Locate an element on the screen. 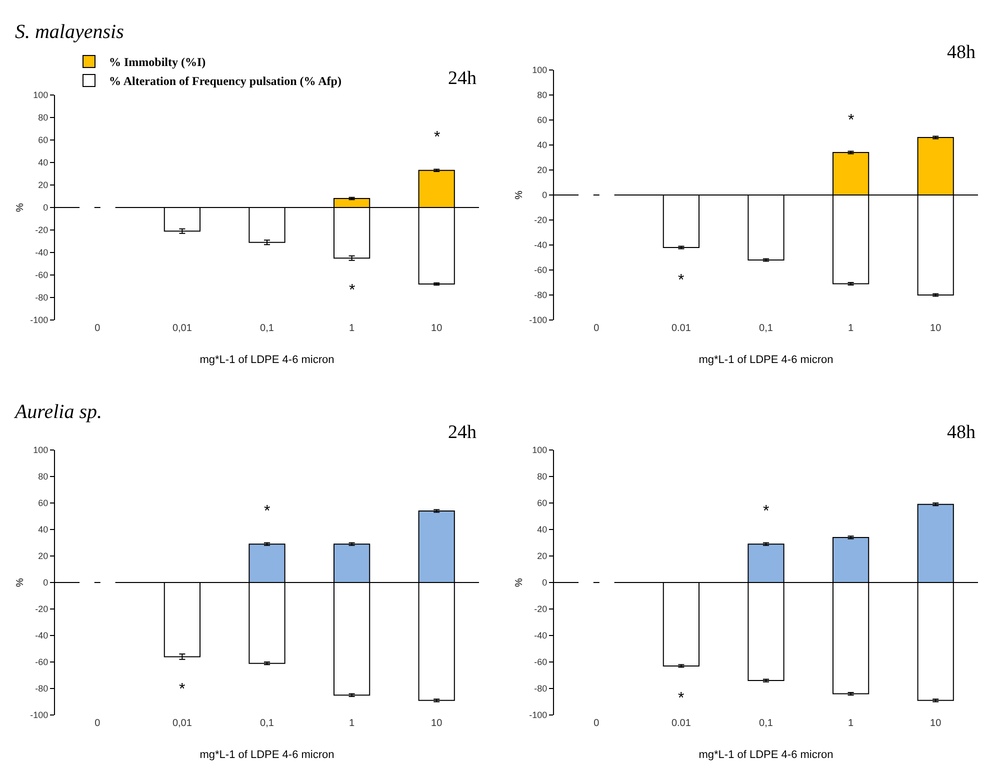  legend-label: % Immobilty (%I) is located at coordinates (157, 62).